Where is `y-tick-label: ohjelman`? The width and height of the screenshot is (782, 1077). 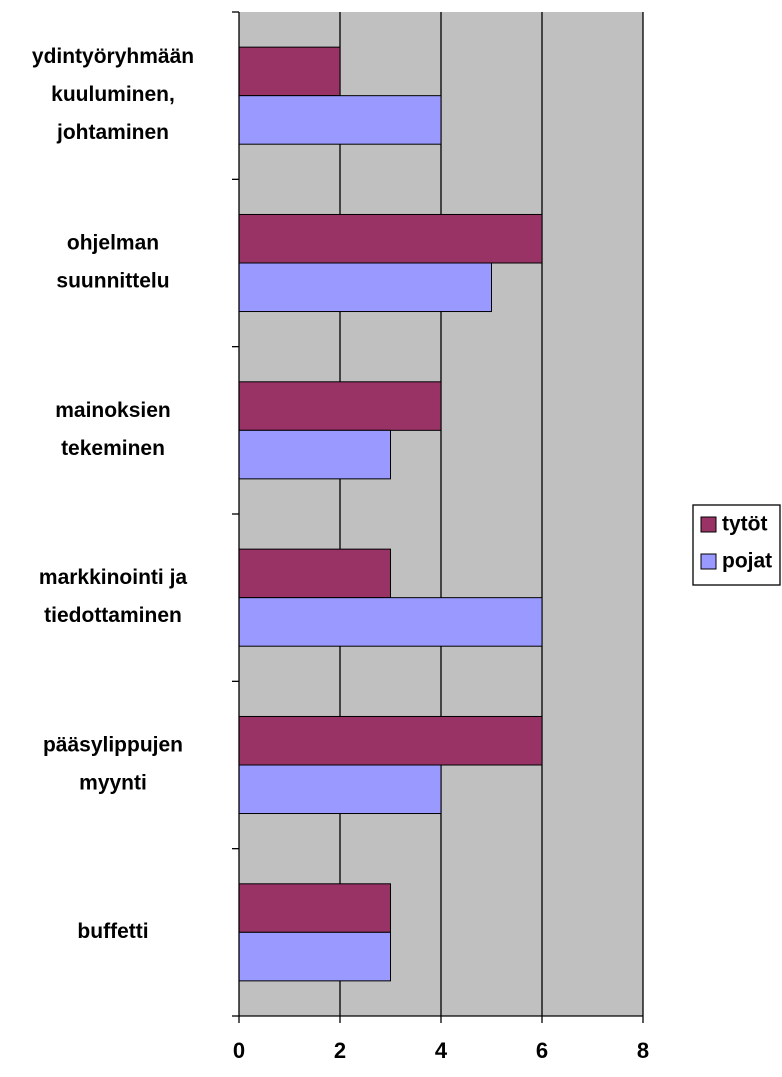 y-tick-label: ohjelman is located at coordinates (113, 243).